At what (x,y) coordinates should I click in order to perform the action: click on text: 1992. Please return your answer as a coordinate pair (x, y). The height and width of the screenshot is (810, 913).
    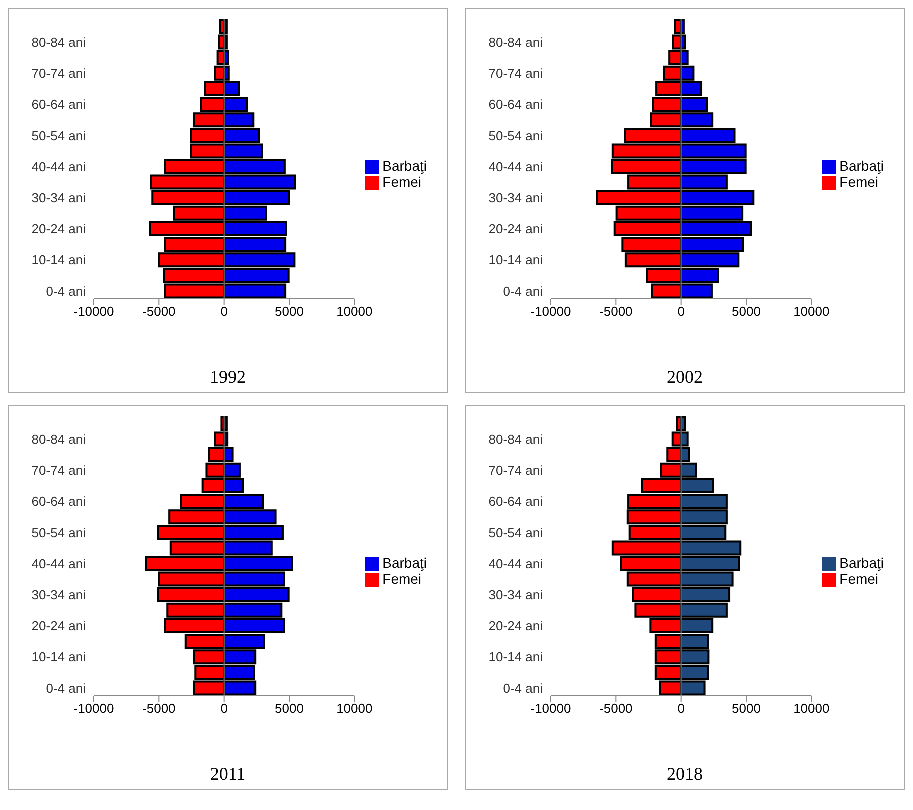
    Looking at the image, I should click on (228, 377).